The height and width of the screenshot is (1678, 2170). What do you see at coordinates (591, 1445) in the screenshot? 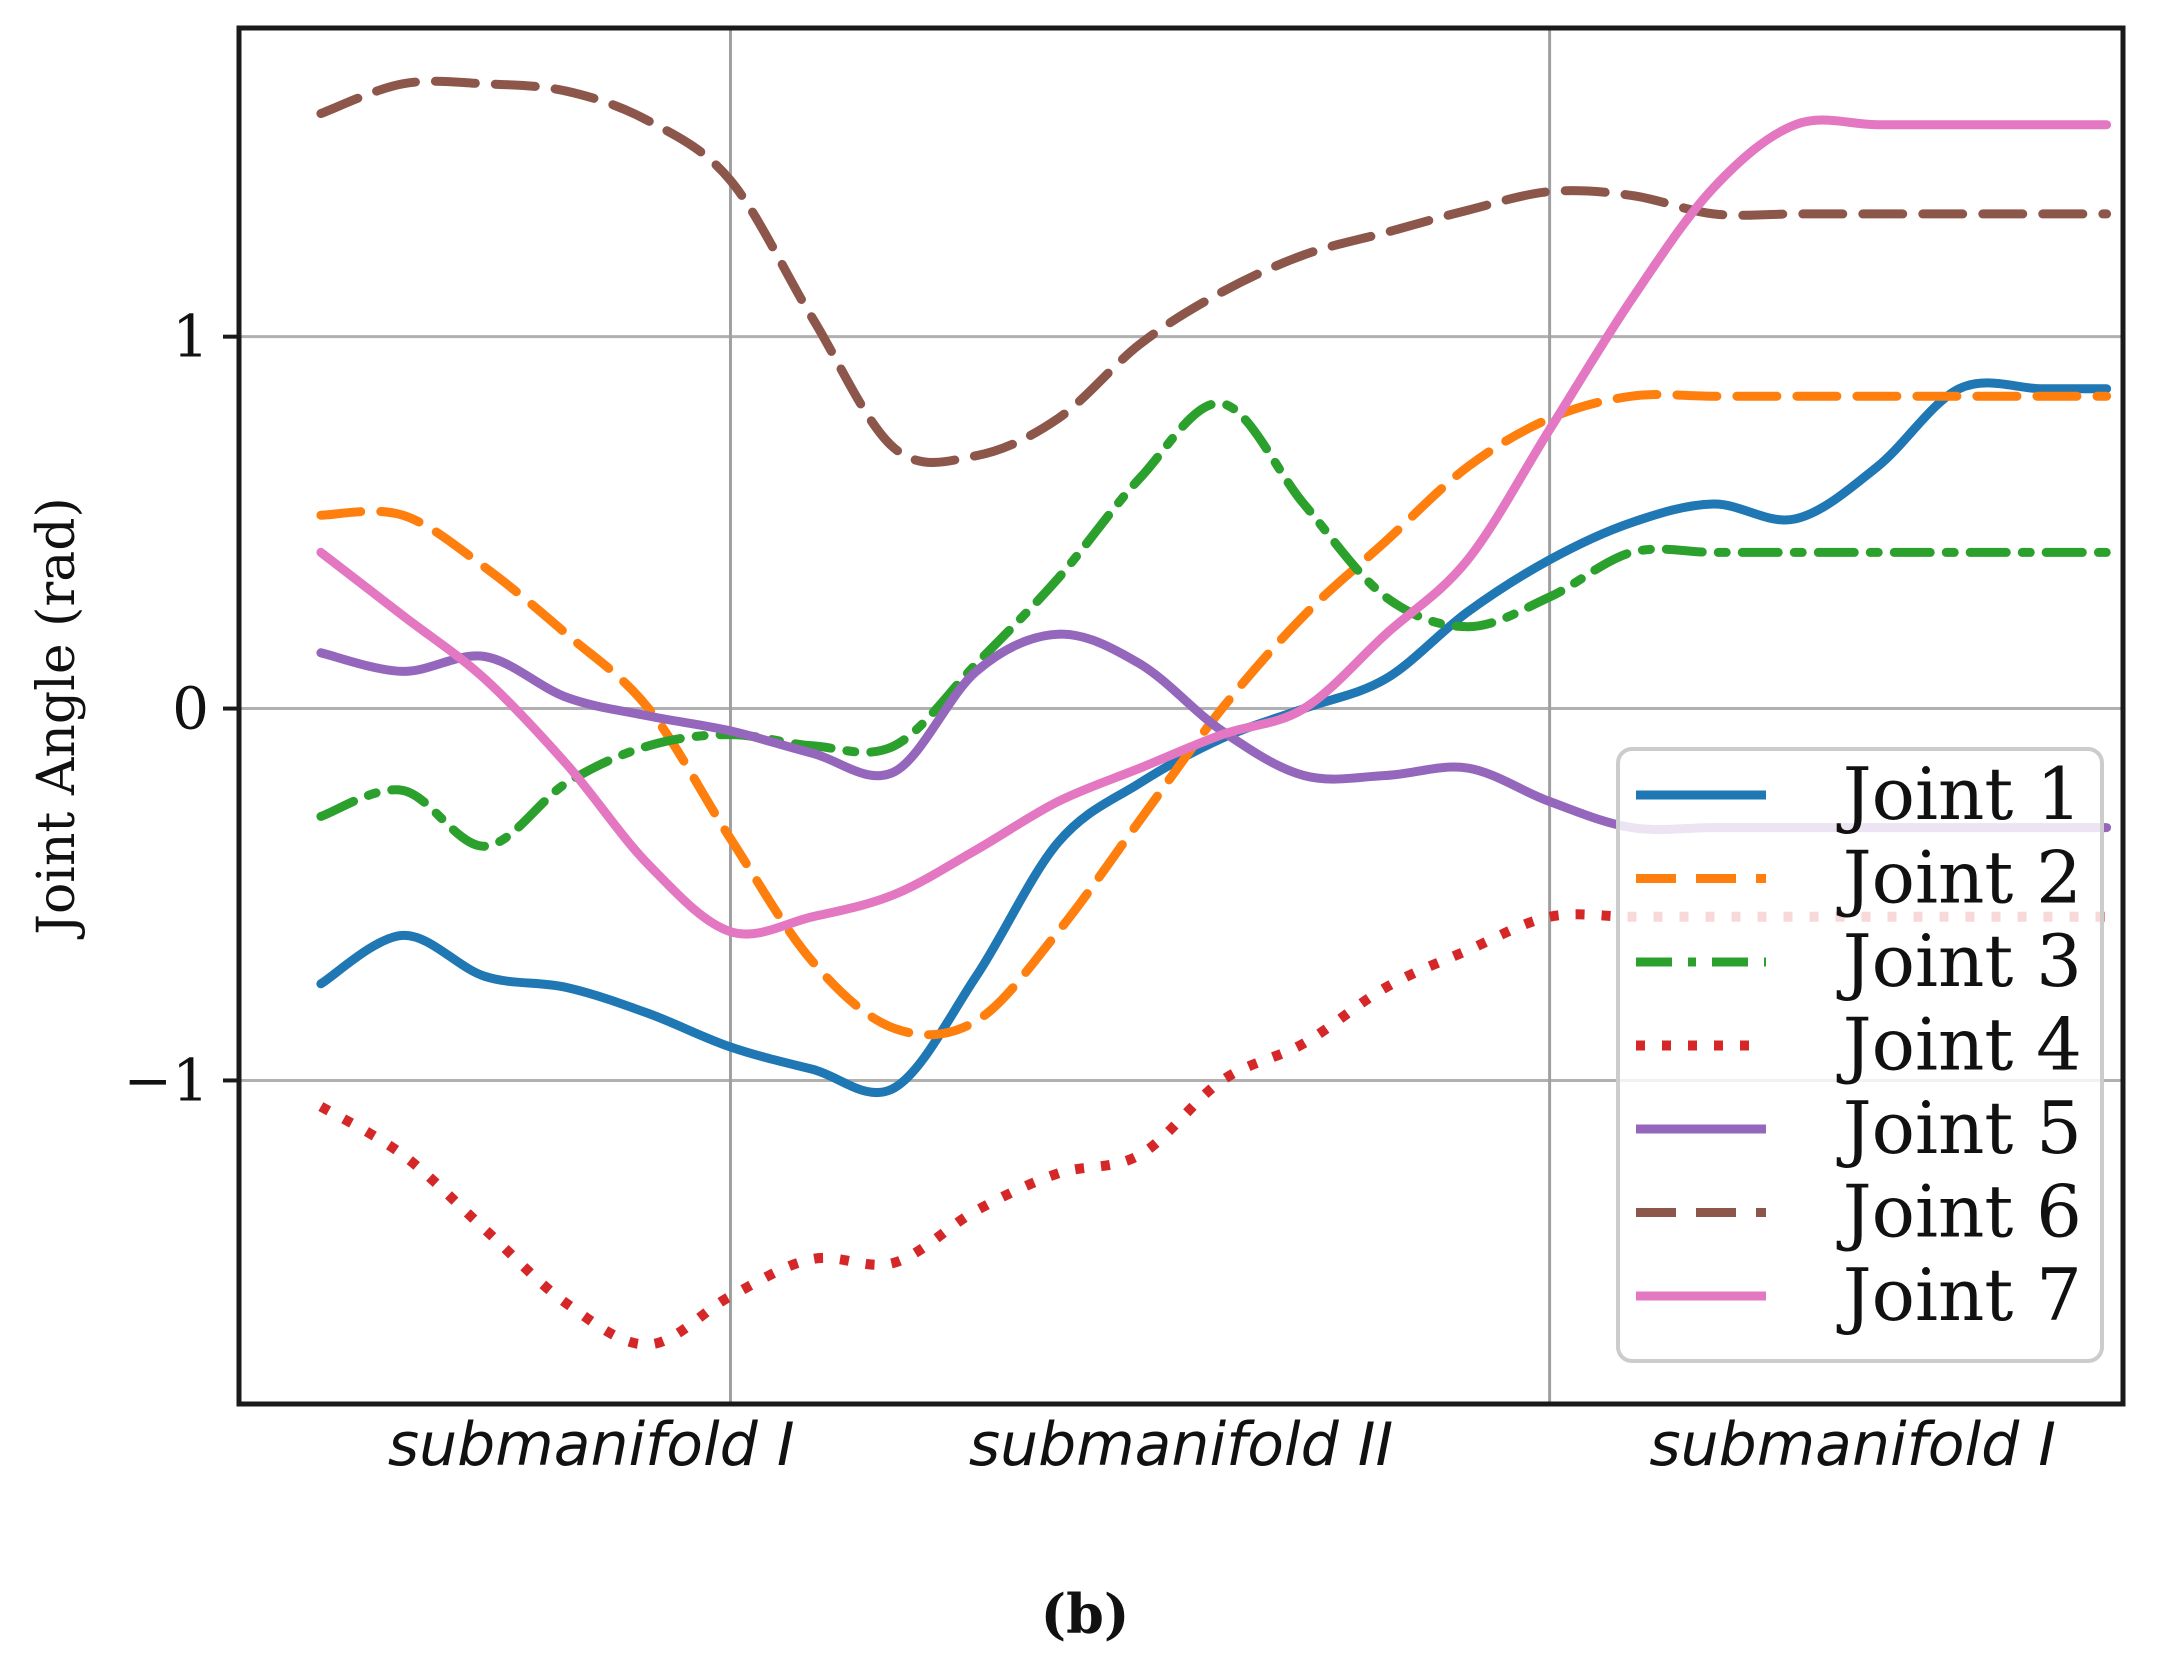
I see `x-segment-label-0: submanifold I` at bounding box center [591, 1445].